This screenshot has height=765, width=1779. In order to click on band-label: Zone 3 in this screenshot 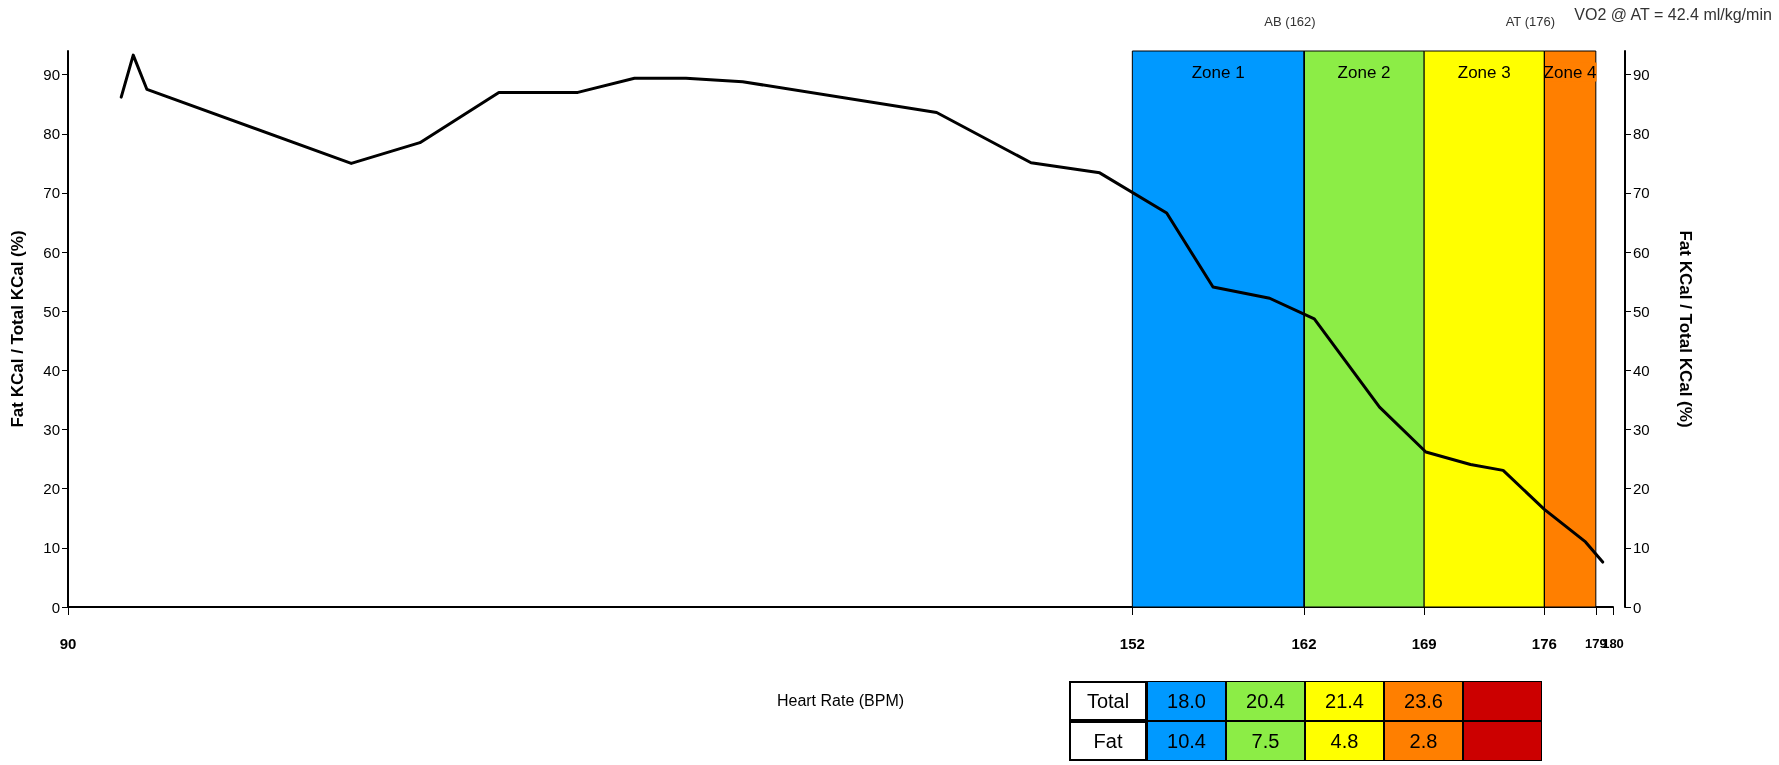, I will do `click(1484, 72)`.